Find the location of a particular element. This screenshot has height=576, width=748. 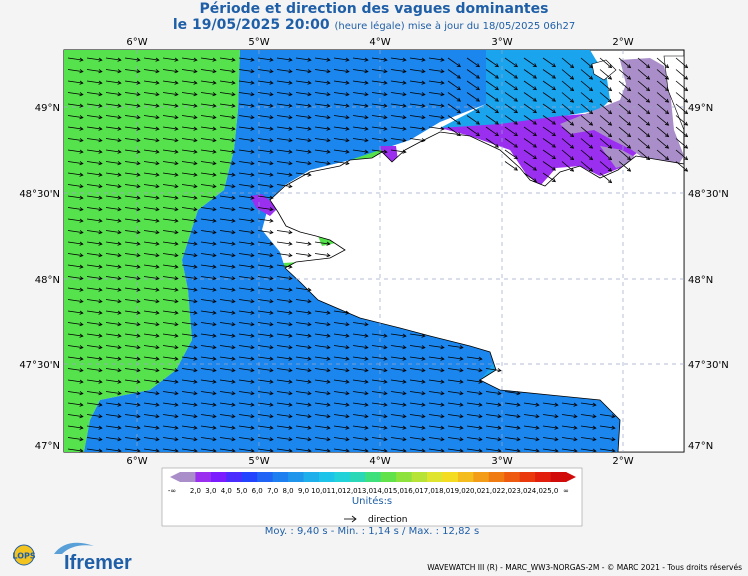

zone-cyan is located at coordinates (525, 91).